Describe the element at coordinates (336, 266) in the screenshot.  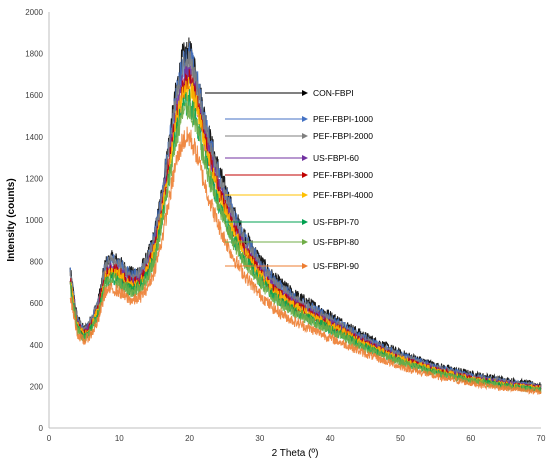
I see `legend-label: US-FBPI-90` at that location.